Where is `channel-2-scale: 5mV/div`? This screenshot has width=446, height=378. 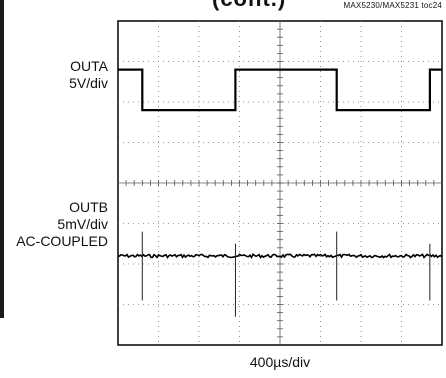 channel-2-scale: 5mV/div is located at coordinates (82, 224).